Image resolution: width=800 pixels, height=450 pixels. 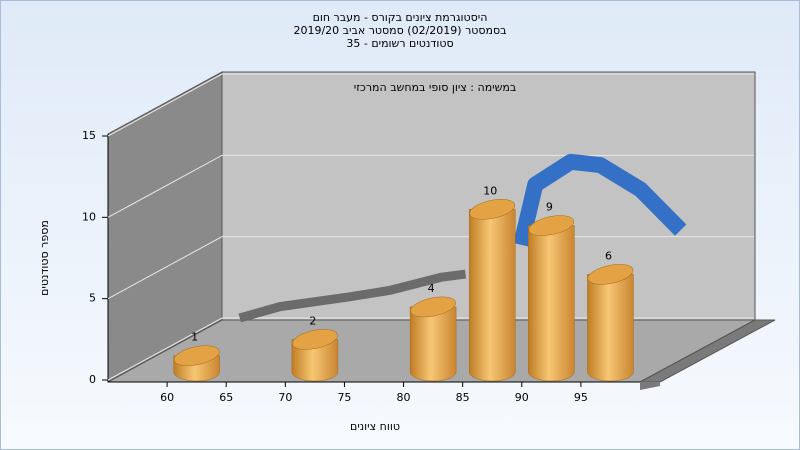 I want to click on y-tick-label: 15, so click(x=89, y=135).